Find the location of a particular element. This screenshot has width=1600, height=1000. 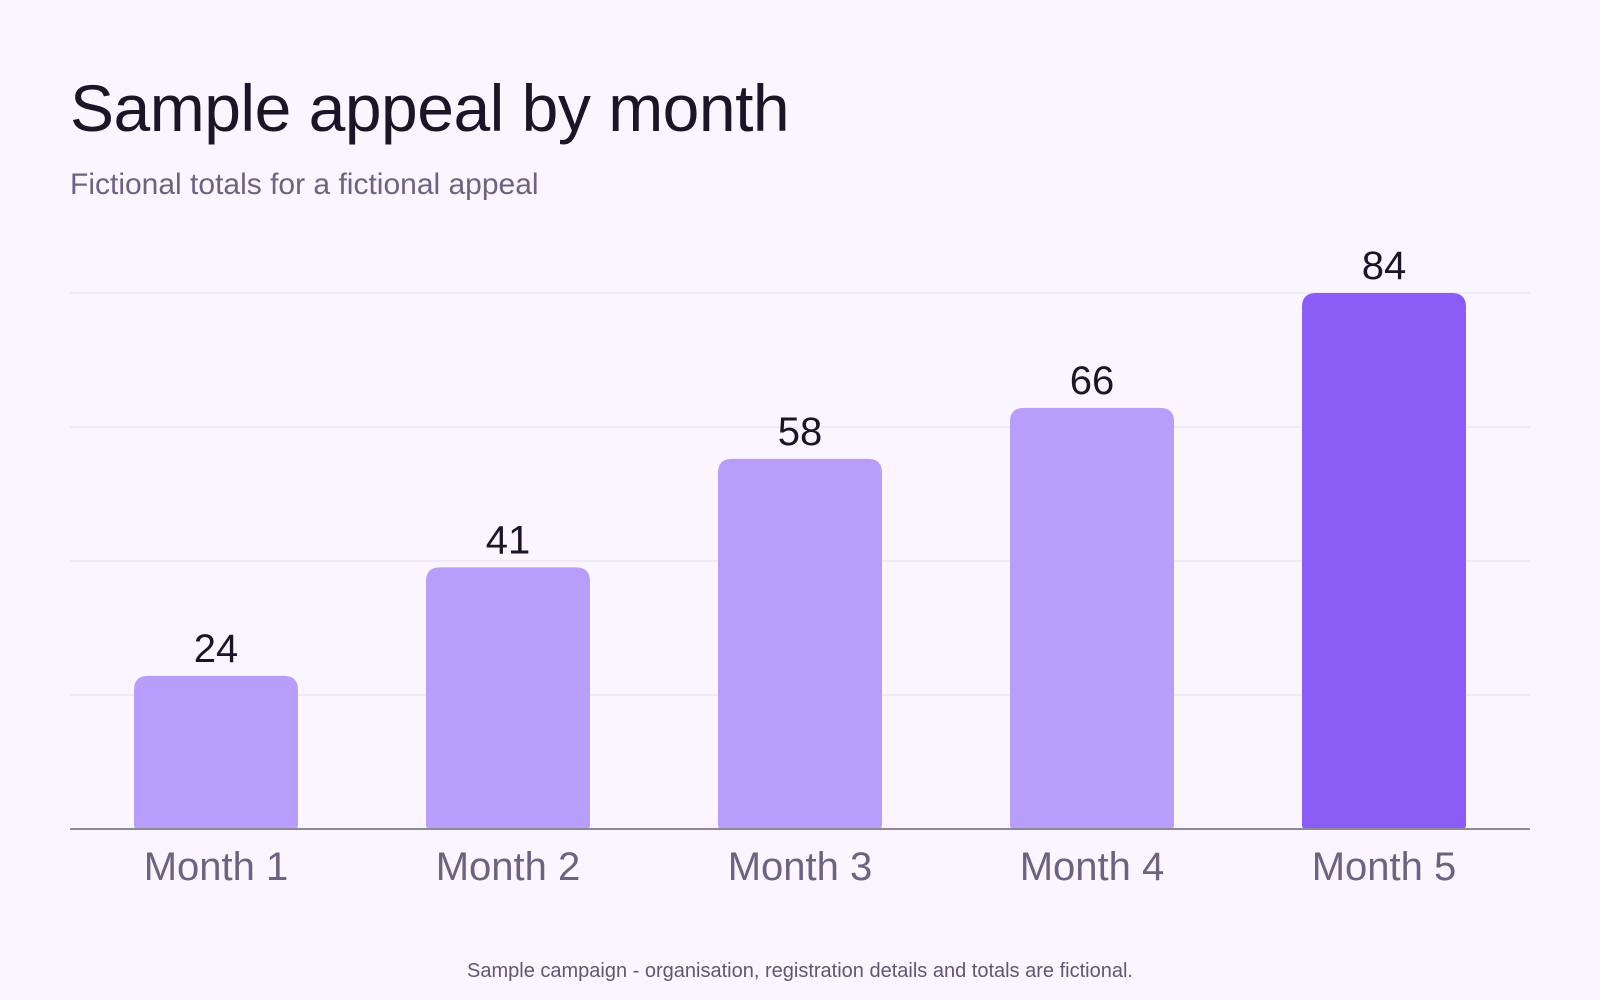

bar-value-label: 66 is located at coordinates (1092, 381).